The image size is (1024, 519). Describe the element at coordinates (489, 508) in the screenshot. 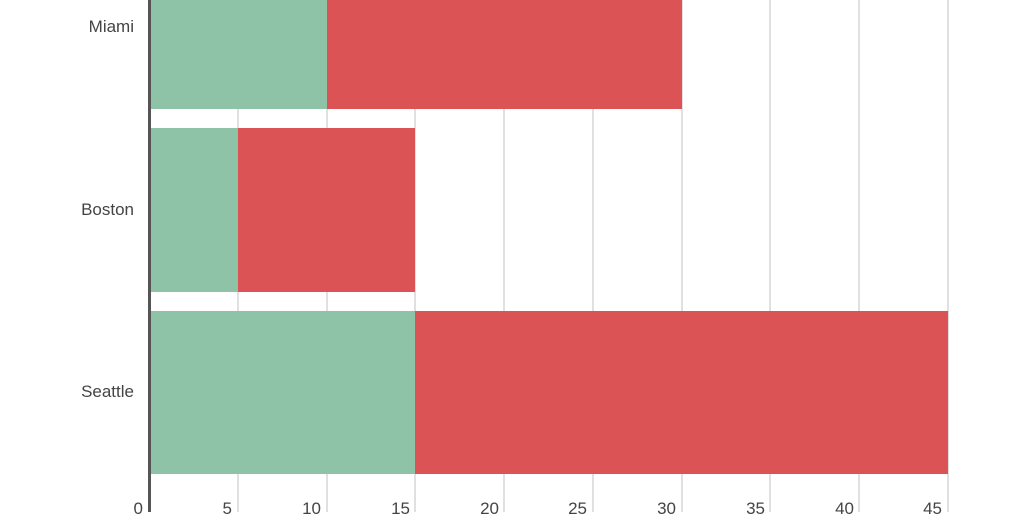

I see `x-tick-20: 20` at that location.